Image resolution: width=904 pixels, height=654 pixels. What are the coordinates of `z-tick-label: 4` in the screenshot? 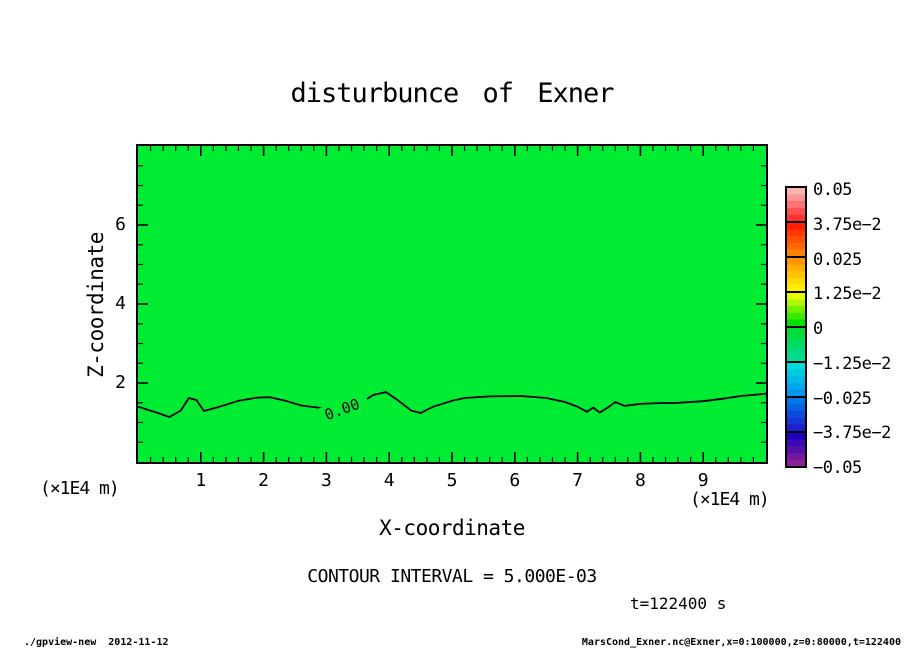 It's located at (120, 303).